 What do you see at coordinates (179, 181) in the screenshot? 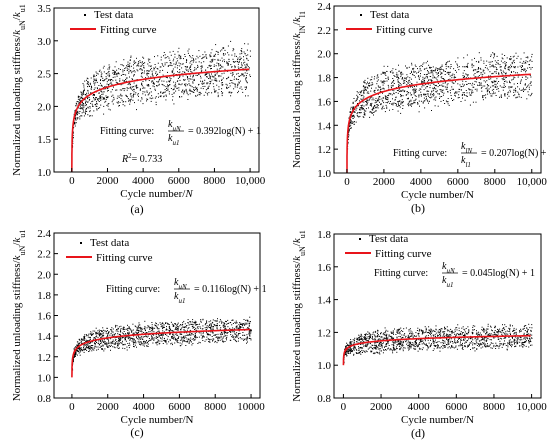
I see `x-tick-label: 6000` at bounding box center [179, 181].